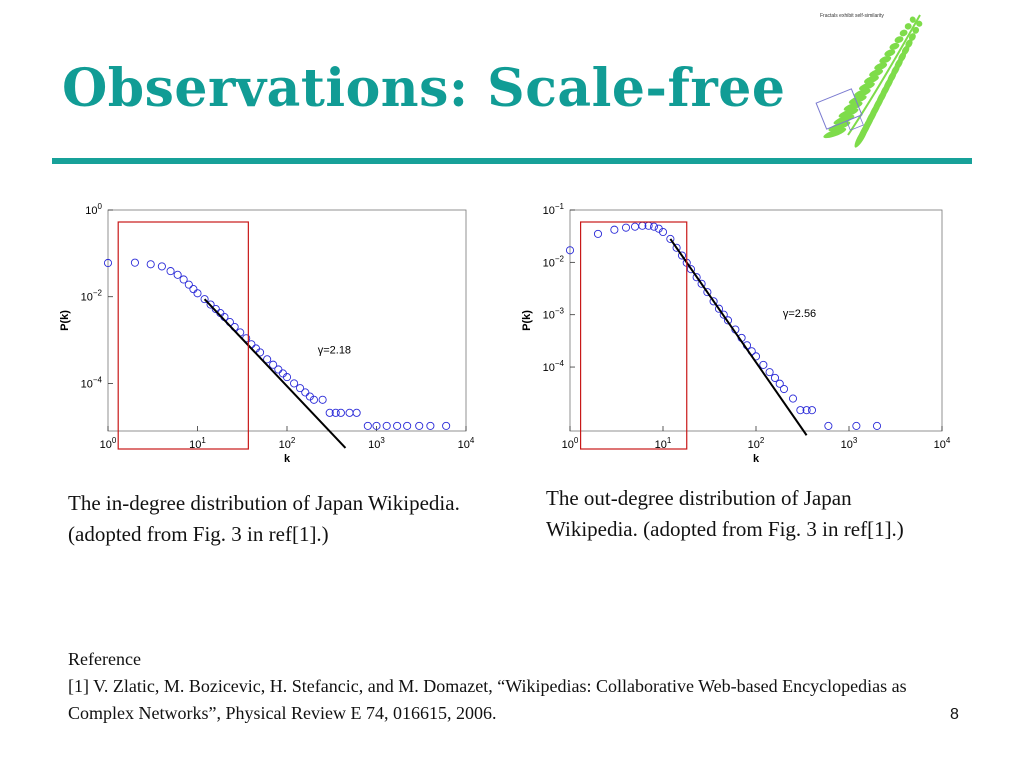 This screenshot has height=768, width=1024. What do you see at coordinates (799, 314) in the screenshot?
I see `gamma-annotation: γ=2.56` at bounding box center [799, 314].